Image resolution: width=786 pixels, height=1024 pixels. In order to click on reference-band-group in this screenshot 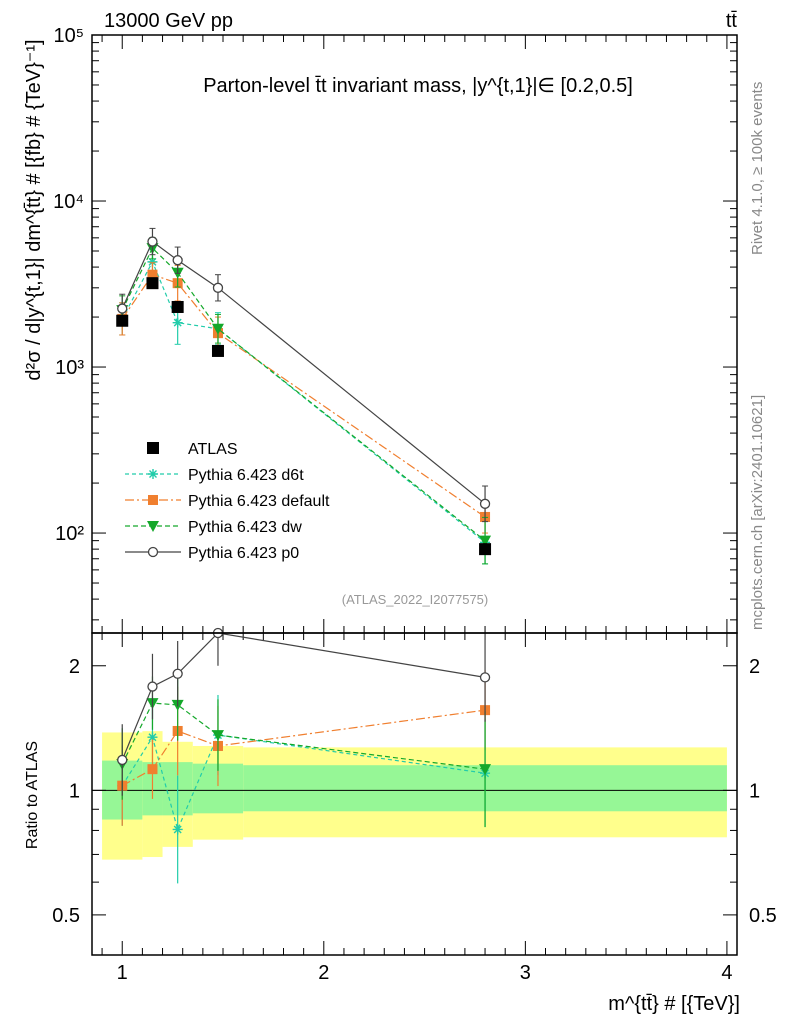, I will do `click(414, 795)`.